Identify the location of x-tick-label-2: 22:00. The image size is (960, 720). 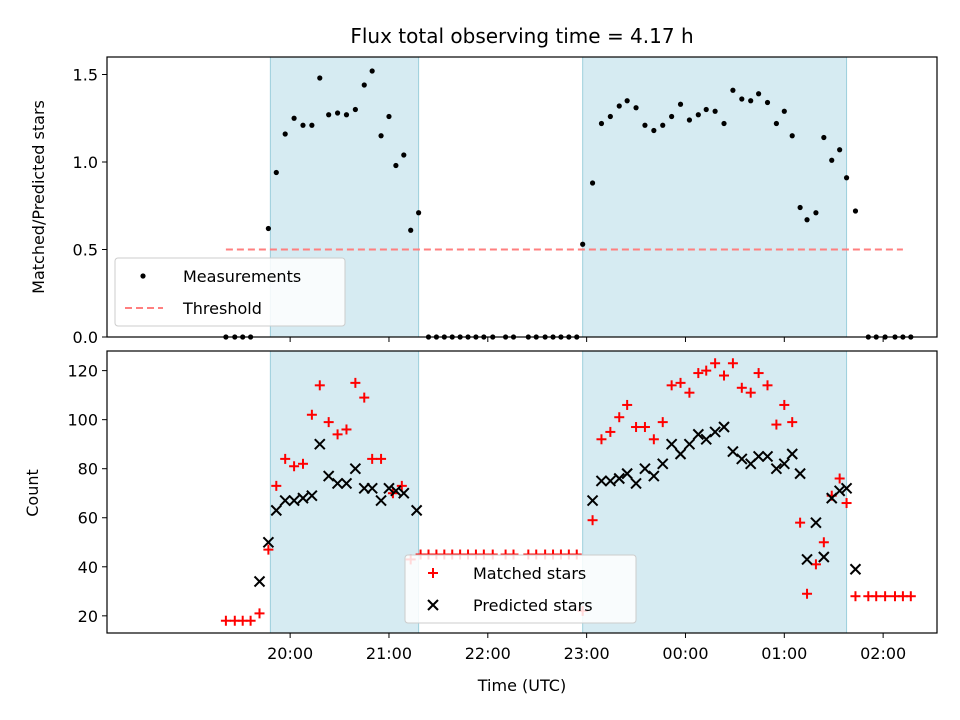
(488, 653).